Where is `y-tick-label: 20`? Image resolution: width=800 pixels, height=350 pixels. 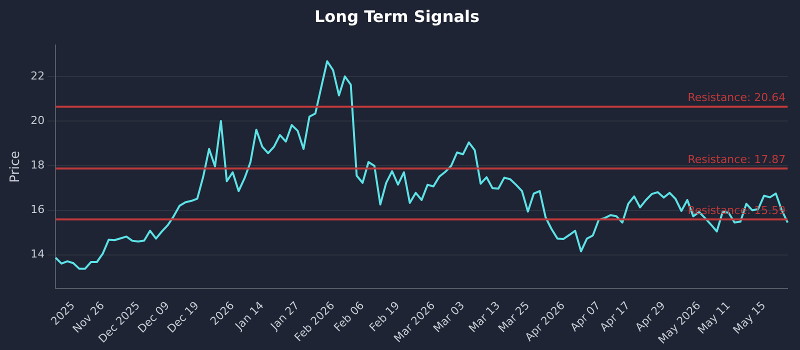
y-tick-label: 20 is located at coordinates (37, 120).